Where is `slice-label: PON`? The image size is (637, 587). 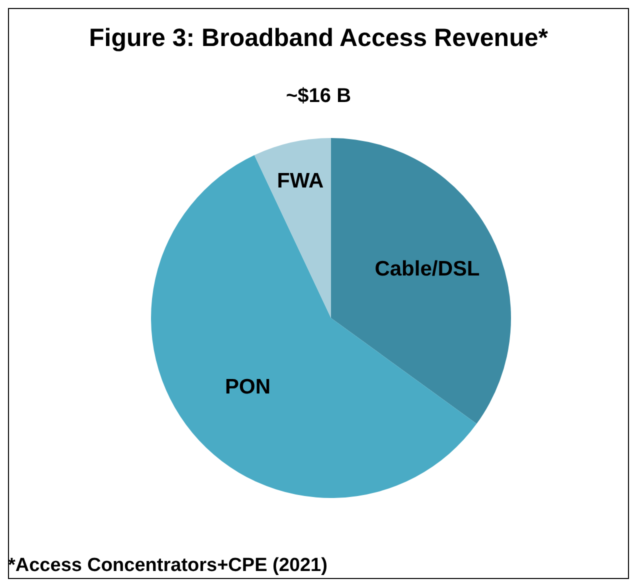 slice-label: PON is located at coordinates (248, 386).